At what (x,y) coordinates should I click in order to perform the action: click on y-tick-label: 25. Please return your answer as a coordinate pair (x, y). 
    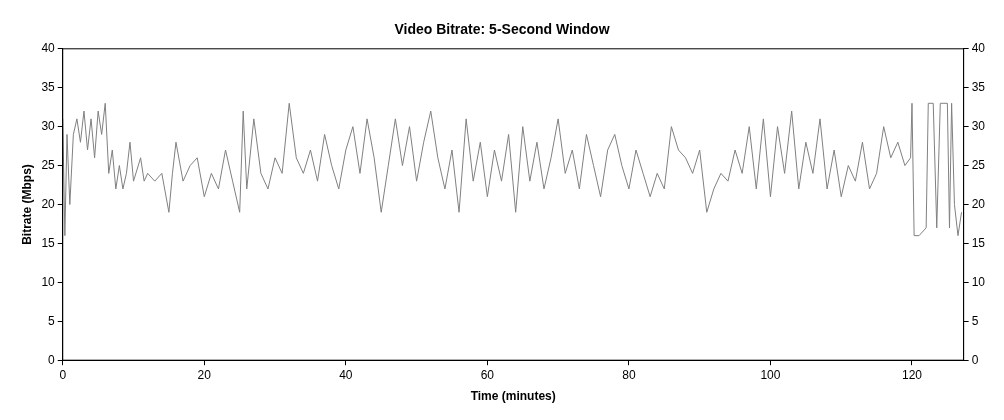
    Looking at the image, I should click on (48, 164).